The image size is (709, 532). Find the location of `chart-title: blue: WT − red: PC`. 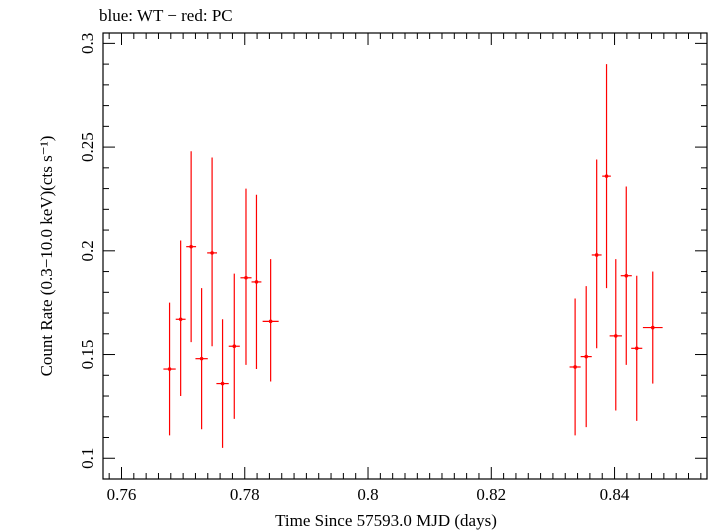

chart-title: blue: WT − red: PC is located at coordinates (166, 15).